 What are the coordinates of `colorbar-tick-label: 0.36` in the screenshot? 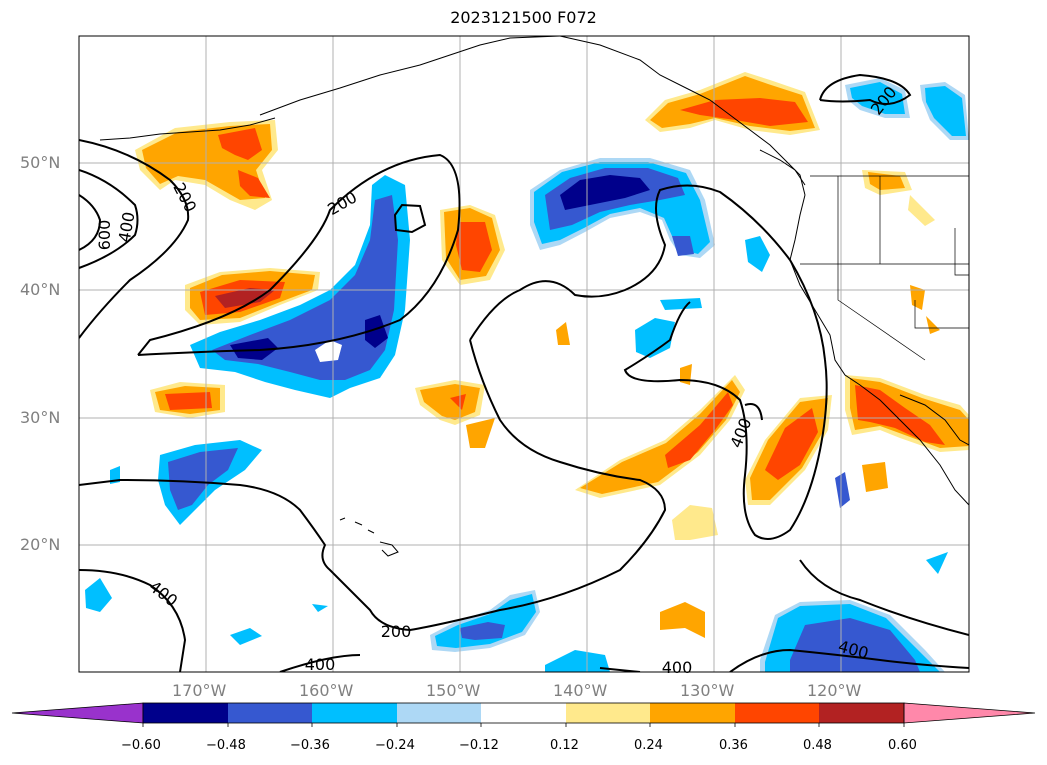 It's located at (733, 745).